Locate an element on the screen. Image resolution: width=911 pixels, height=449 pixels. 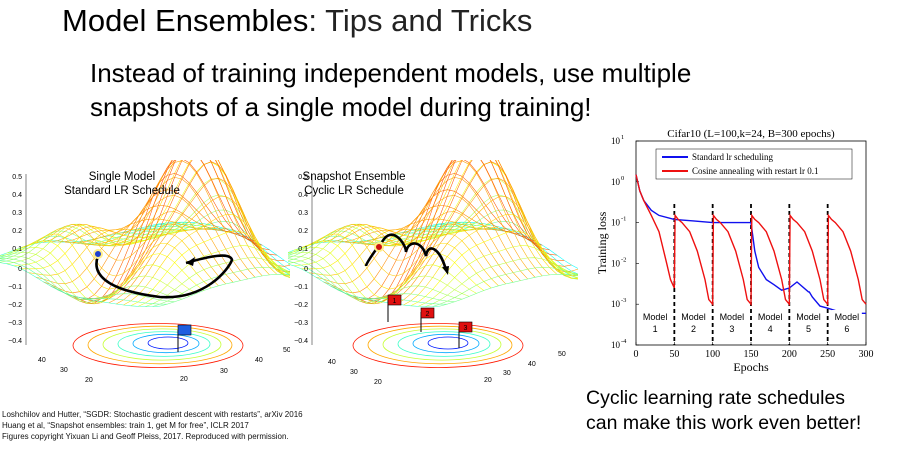
model-label-number: 6 is located at coordinates (846, 329).